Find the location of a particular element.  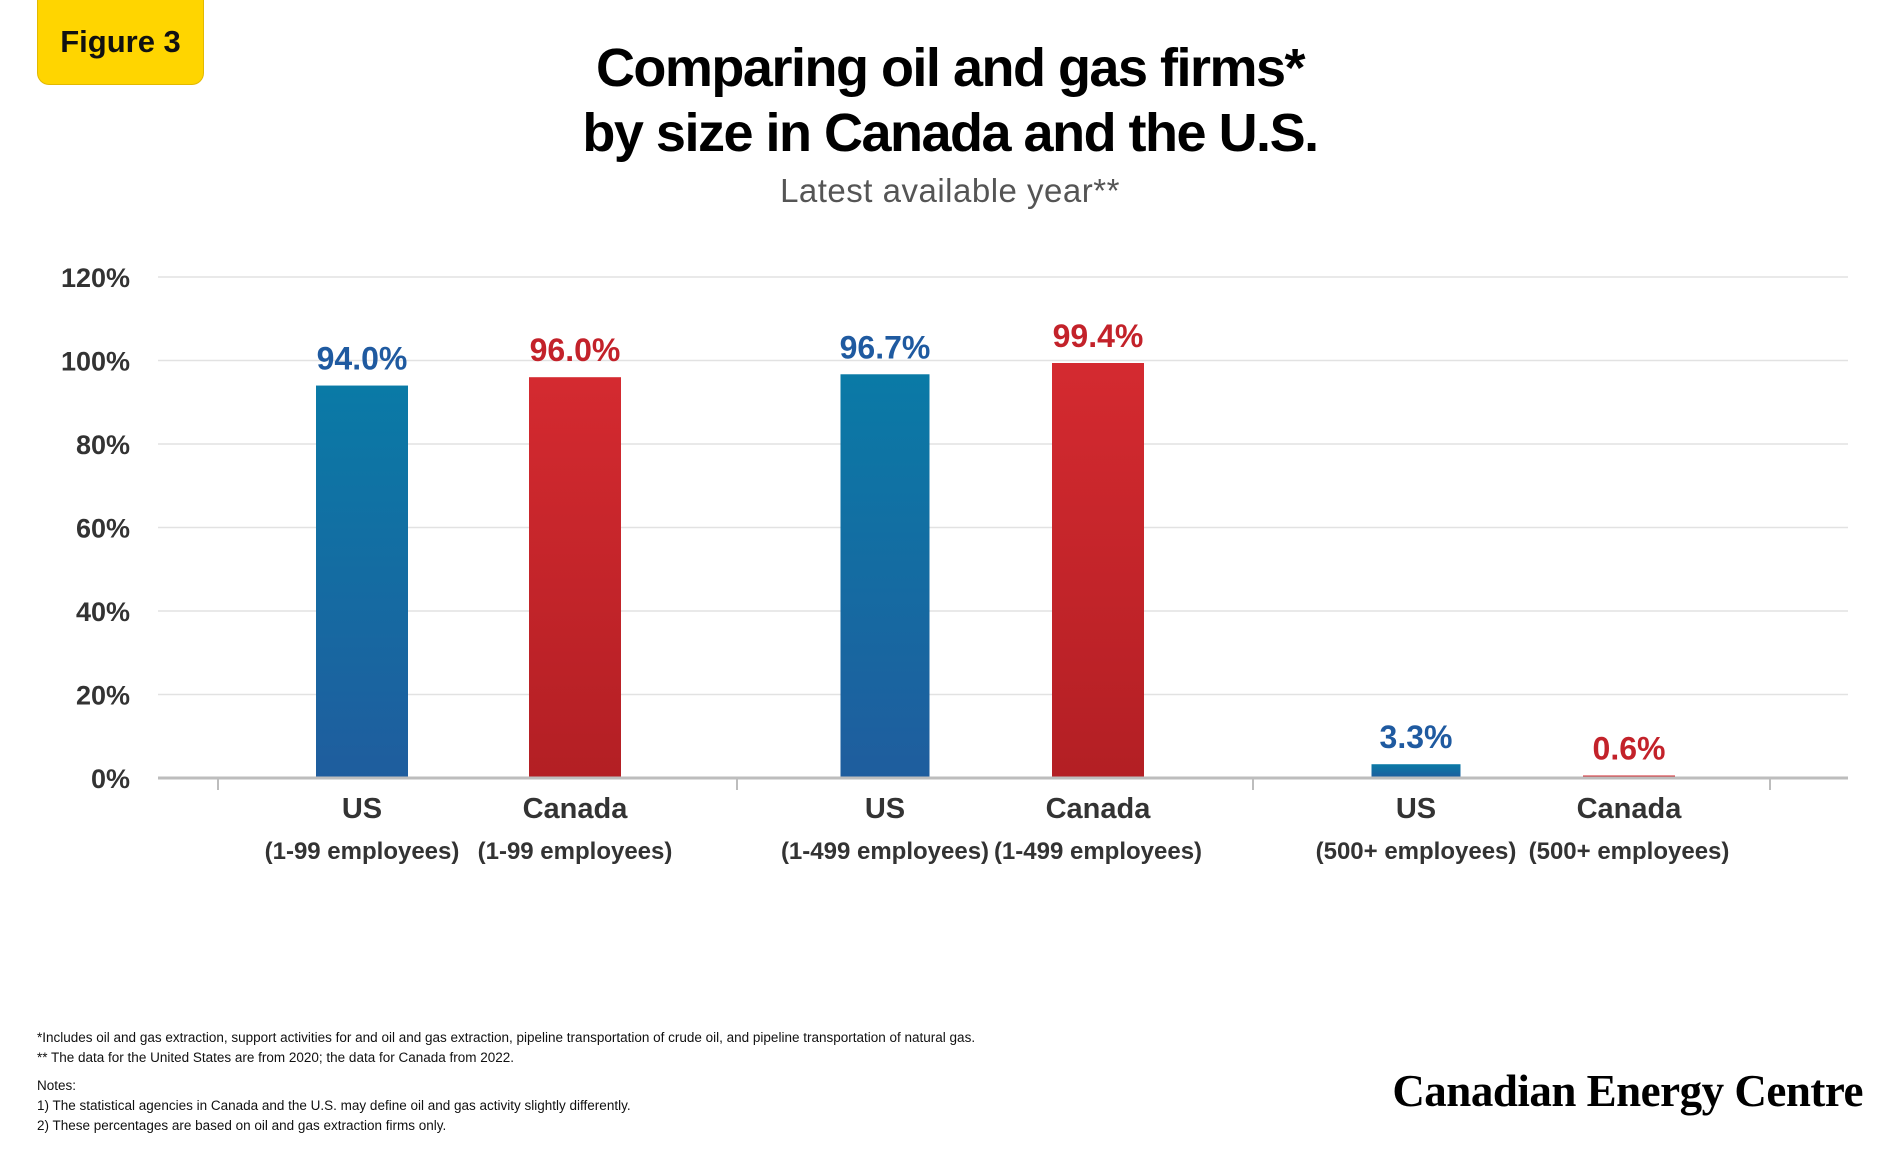

y-tick-label: 100% is located at coordinates (95, 362).